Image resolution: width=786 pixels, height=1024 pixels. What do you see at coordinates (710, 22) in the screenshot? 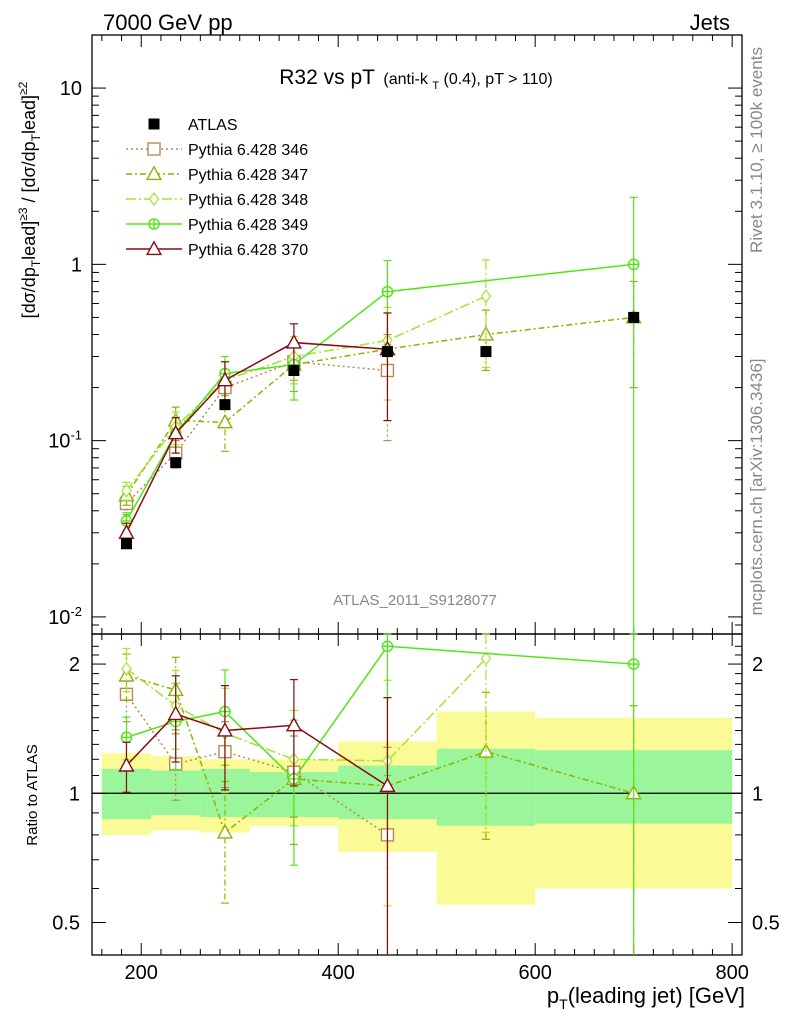
I see `header-jets-label: Jets` at bounding box center [710, 22].